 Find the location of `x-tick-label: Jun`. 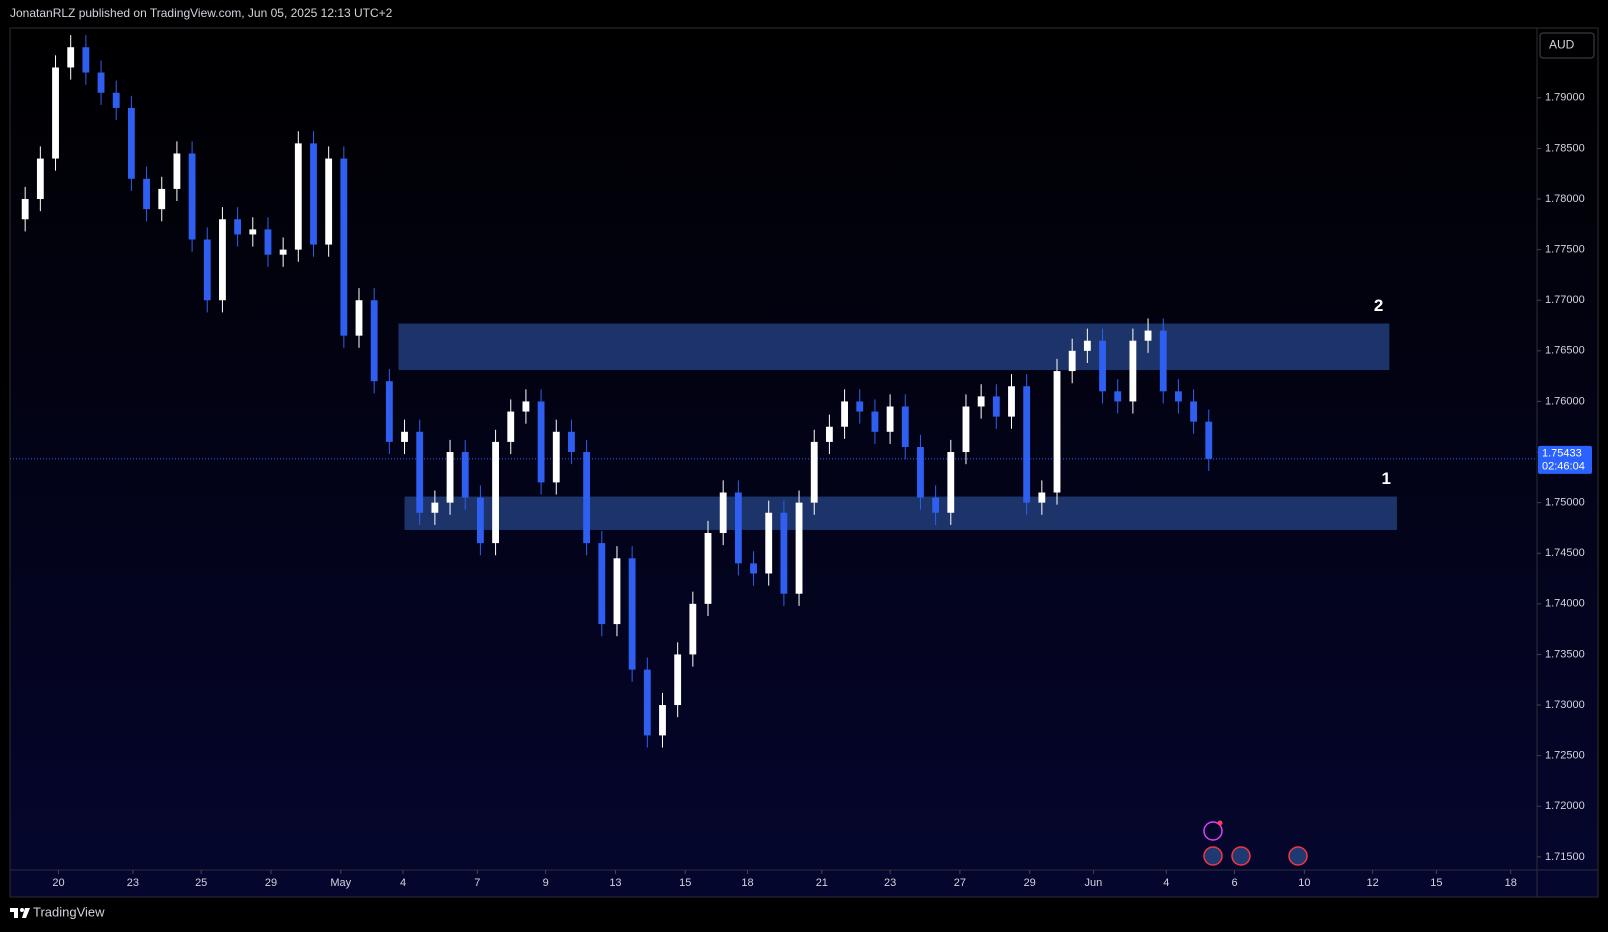

x-tick-label: Jun is located at coordinates (1094, 883).